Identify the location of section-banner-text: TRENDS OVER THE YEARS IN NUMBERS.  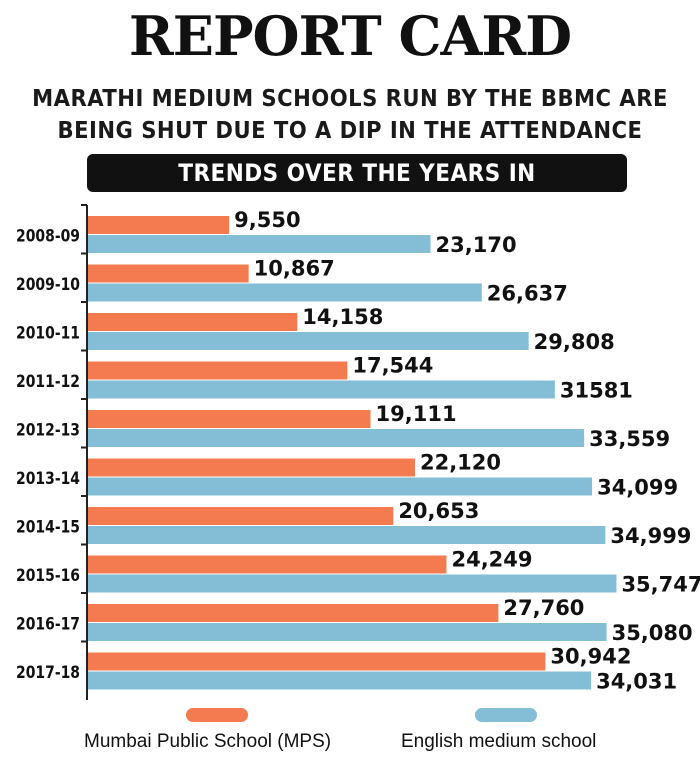
(357, 192).